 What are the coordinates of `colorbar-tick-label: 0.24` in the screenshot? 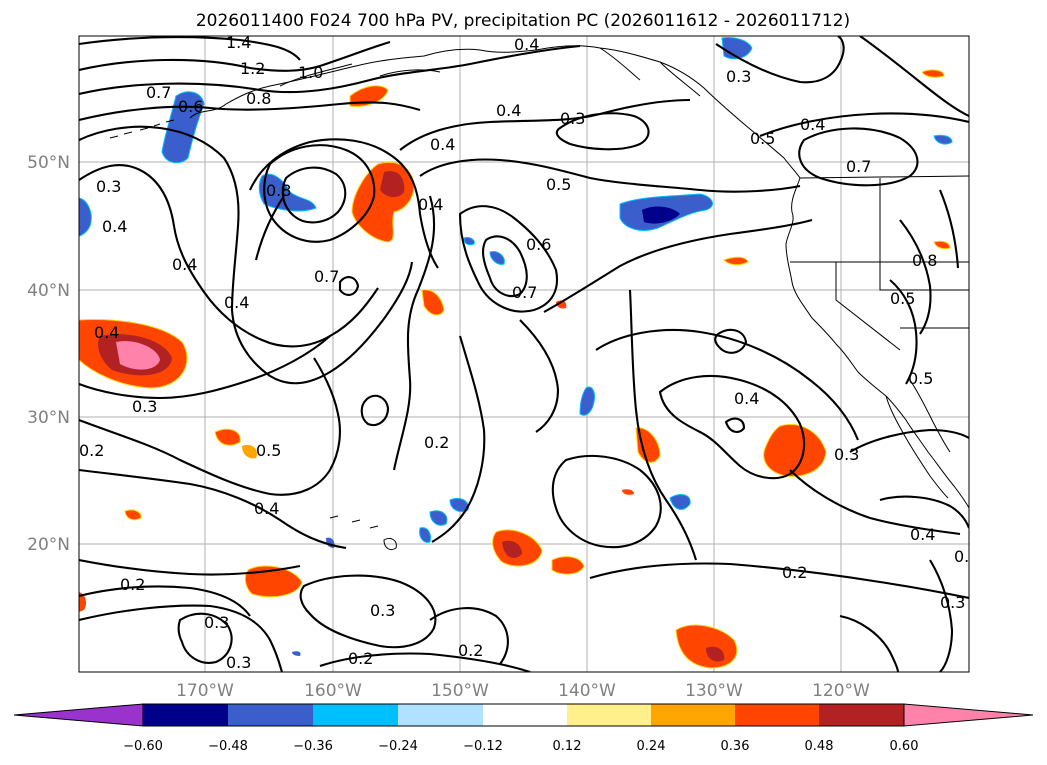 It's located at (651, 746).